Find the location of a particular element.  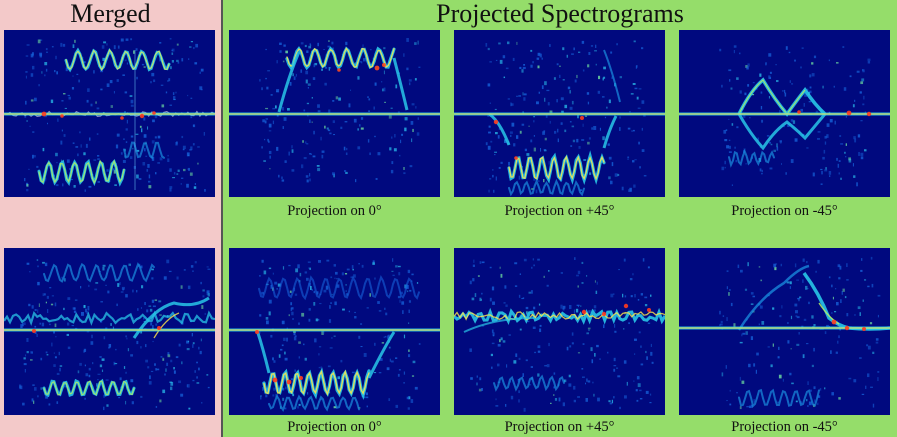

caption-proj0-row2: Projection on 0° is located at coordinates (334, 427).